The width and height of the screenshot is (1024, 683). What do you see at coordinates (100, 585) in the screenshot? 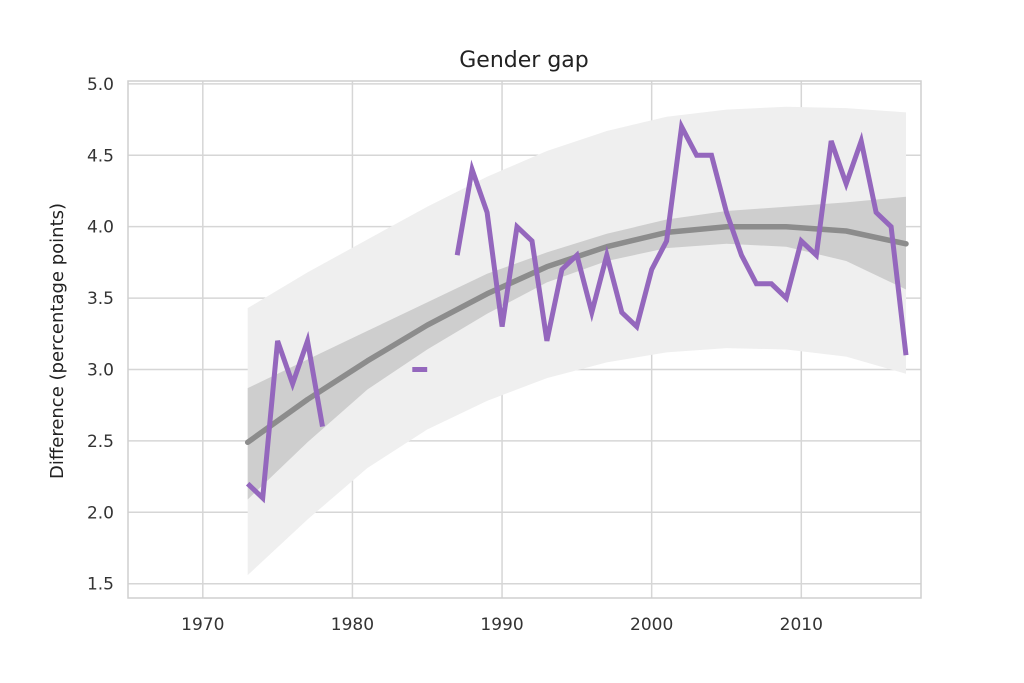
I see `y-tick-label: 1.5` at bounding box center [100, 585].